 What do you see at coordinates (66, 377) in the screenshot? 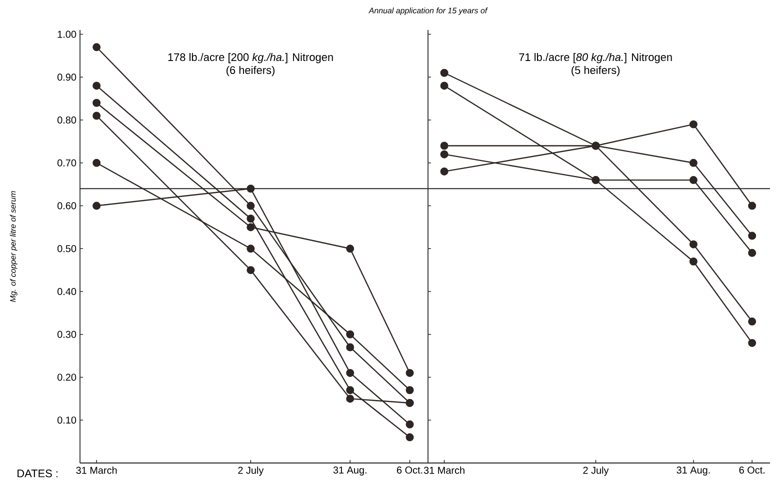
I see `y-tick-label: 0.20` at bounding box center [66, 377].